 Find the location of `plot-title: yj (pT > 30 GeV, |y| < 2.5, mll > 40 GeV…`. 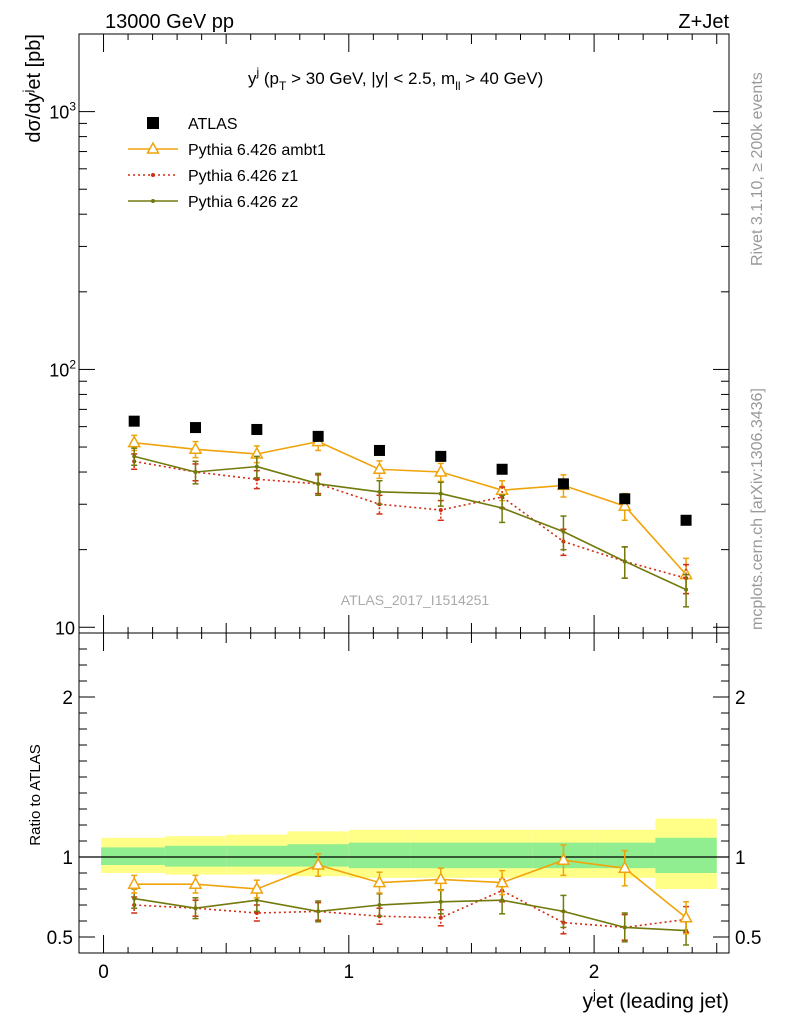

plot-title: yj (pT > 30 GeV, |y| < 2.5, mll > 40 GeV… is located at coordinates (395, 79).